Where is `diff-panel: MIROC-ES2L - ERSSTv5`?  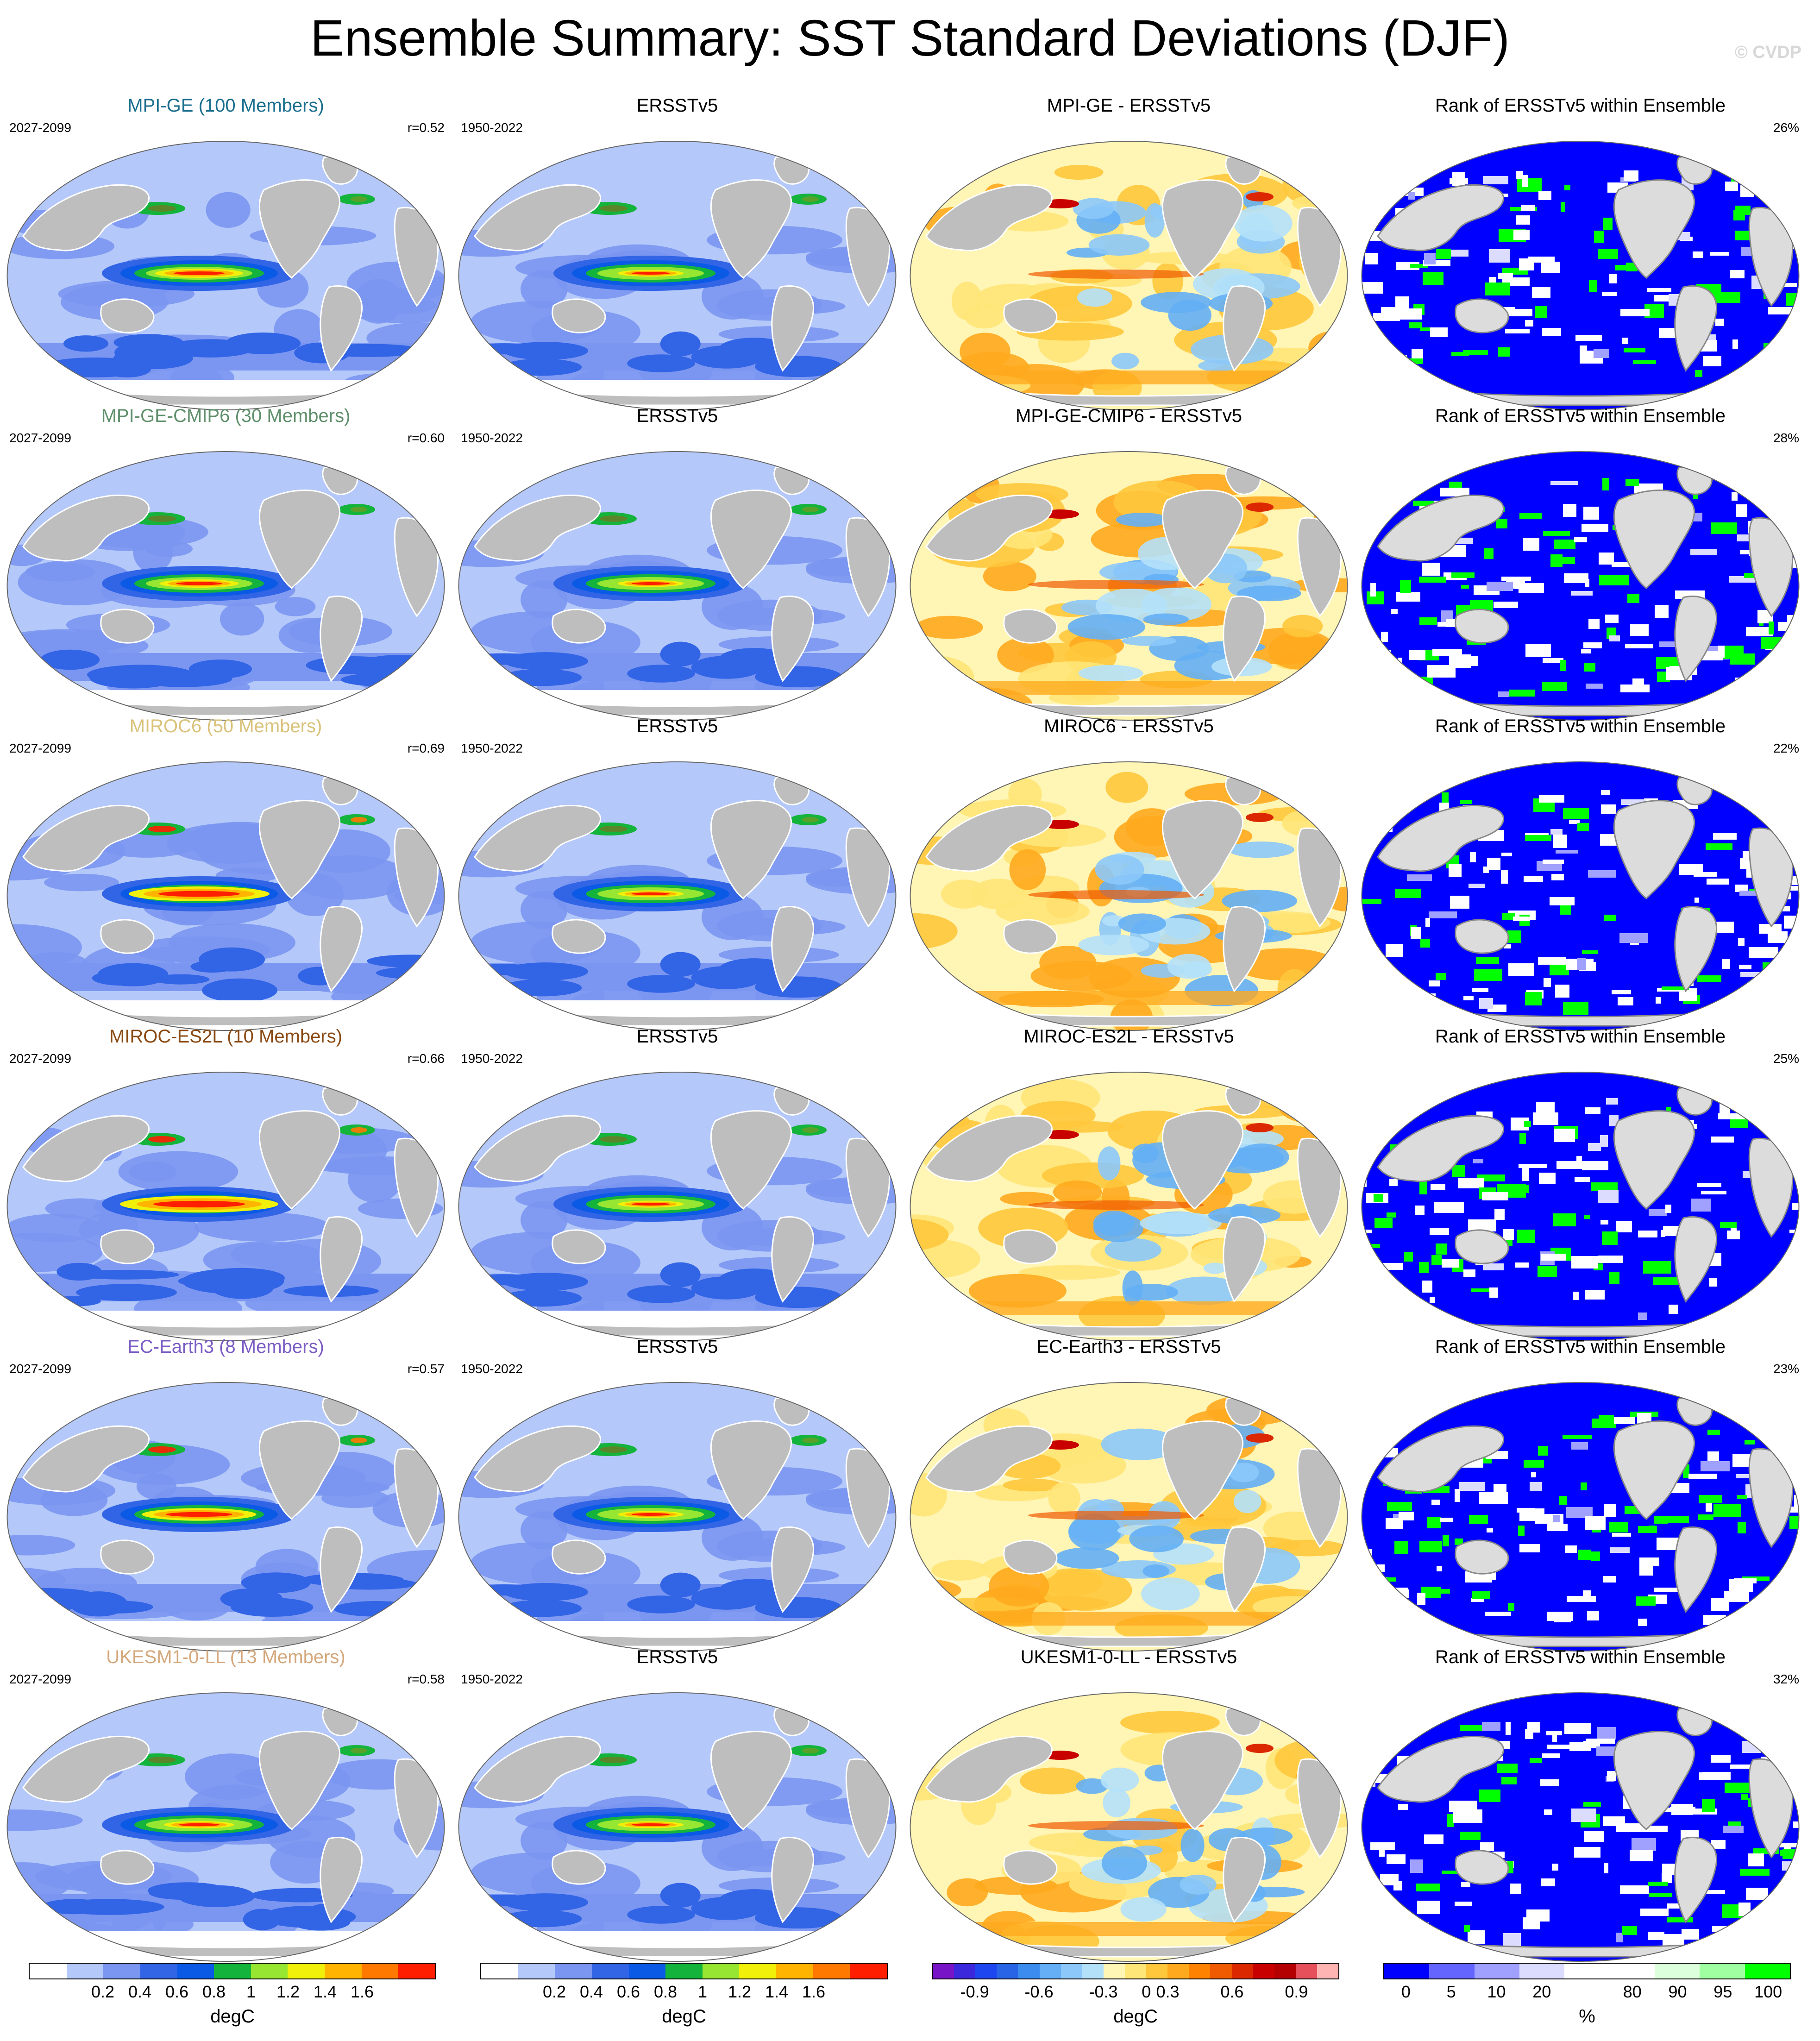 diff-panel: MIROC-ES2L - ERSSTv5 is located at coordinates (1129, 1180).